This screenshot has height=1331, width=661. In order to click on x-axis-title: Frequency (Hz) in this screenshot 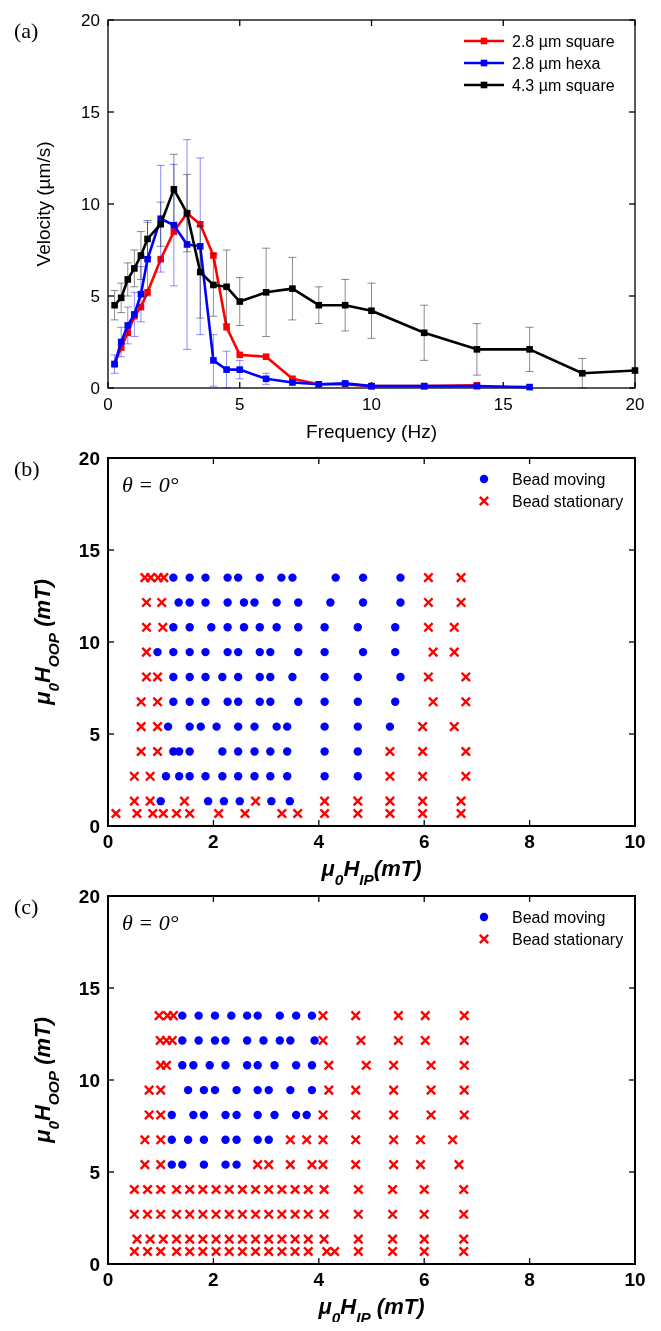, I will do `click(371, 431)`.